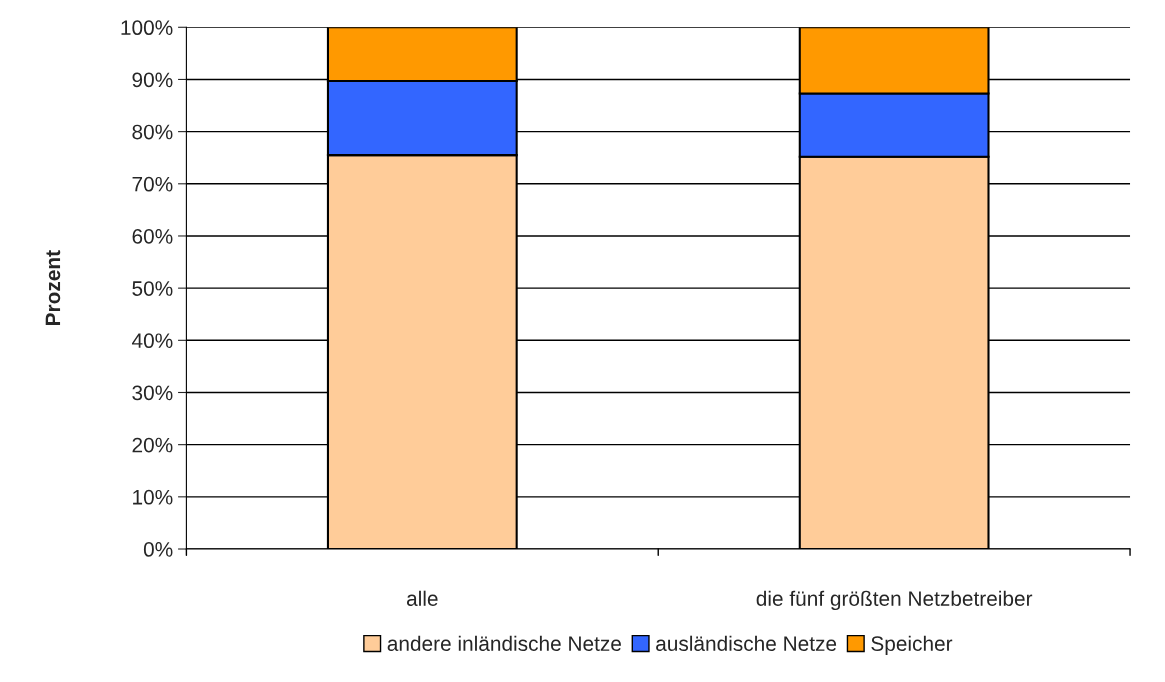 The height and width of the screenshot is (682, 1165). What do you see at coordinates (152, 184) in the screenshot?
I see `y-tick-label: 70%` at bounding box center [152, 184].